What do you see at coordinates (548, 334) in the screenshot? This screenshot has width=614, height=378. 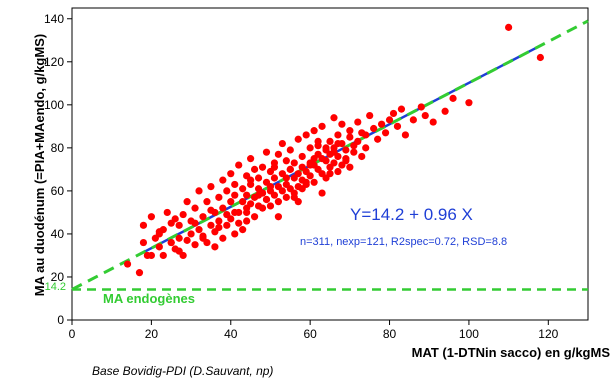 I see `x-tick-label: 120` at bounding box center [548, 334].